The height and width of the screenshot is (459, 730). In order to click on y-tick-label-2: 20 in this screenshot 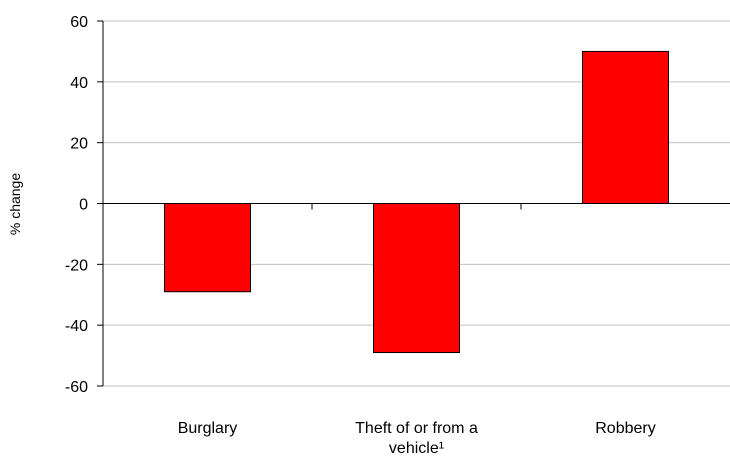, I will do `click(79, 144)`.